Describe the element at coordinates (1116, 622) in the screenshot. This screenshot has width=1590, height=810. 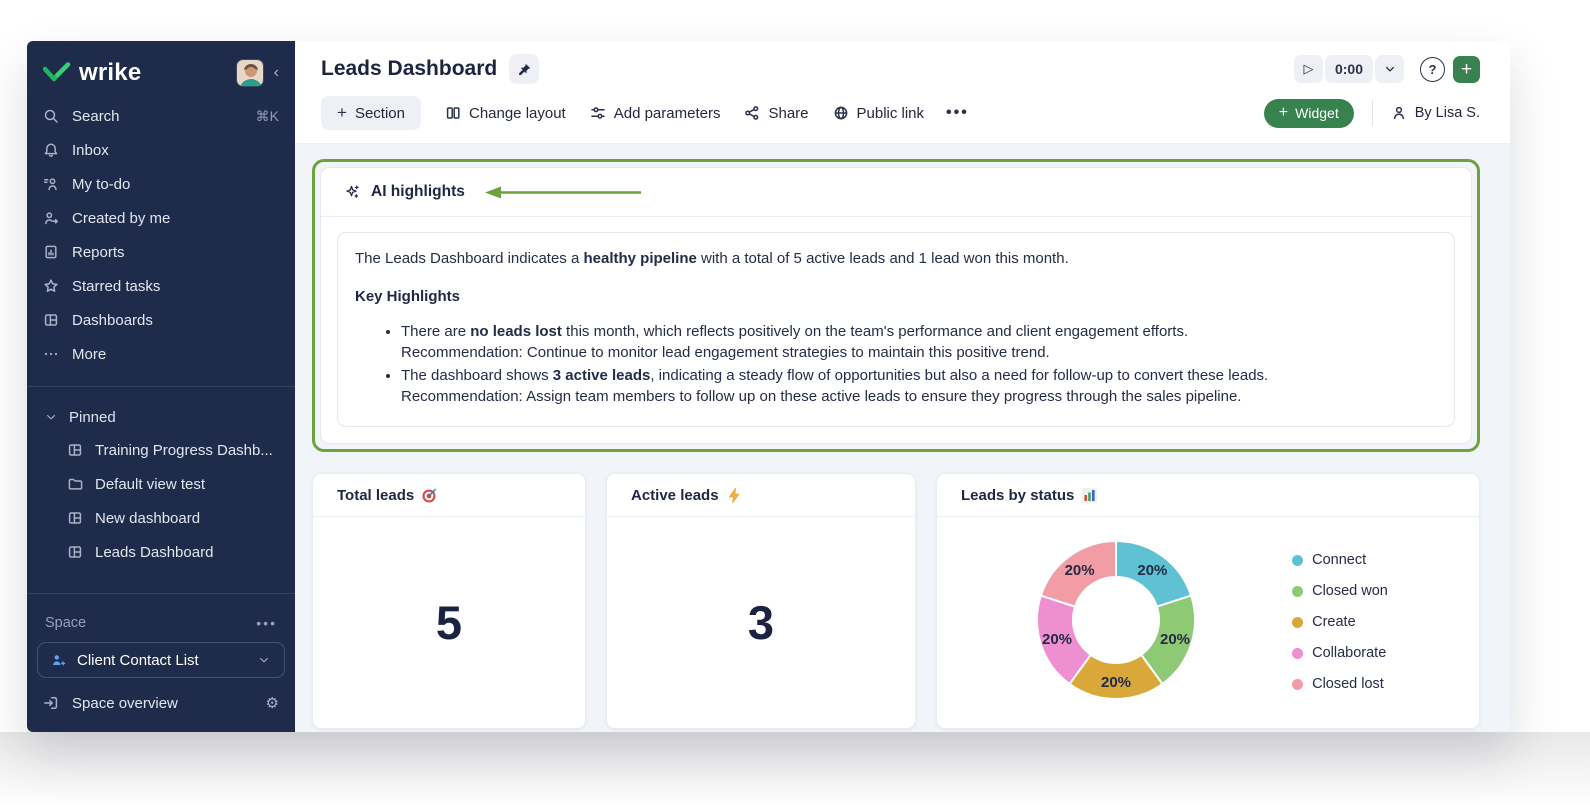
I see `donut-chart: 20% 20% 20% 20% 20%` at that location.